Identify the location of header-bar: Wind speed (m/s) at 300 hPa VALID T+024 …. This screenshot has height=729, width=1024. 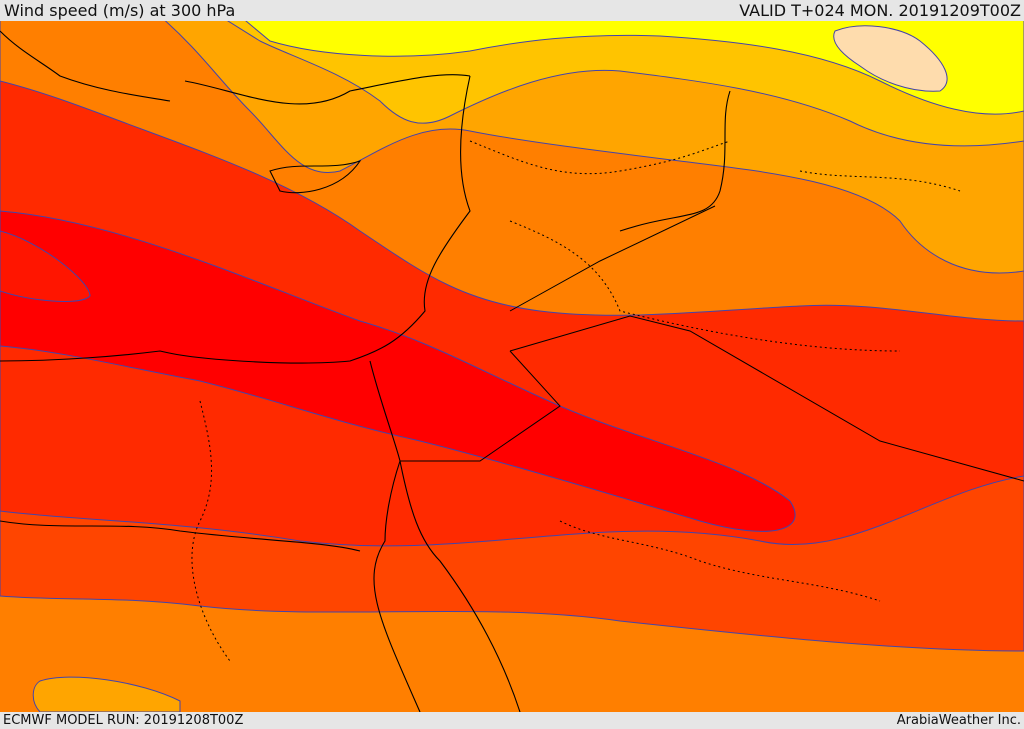
(512, 10).